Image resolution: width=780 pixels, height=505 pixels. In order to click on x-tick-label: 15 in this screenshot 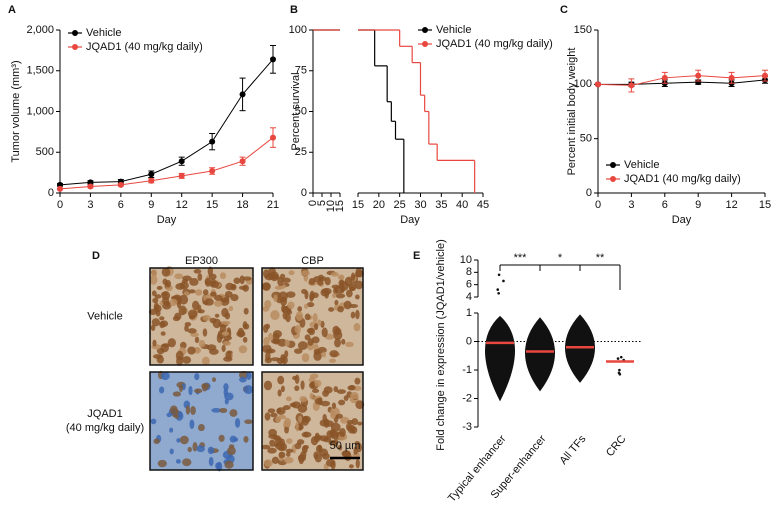, I will do `click(765, 205)`.